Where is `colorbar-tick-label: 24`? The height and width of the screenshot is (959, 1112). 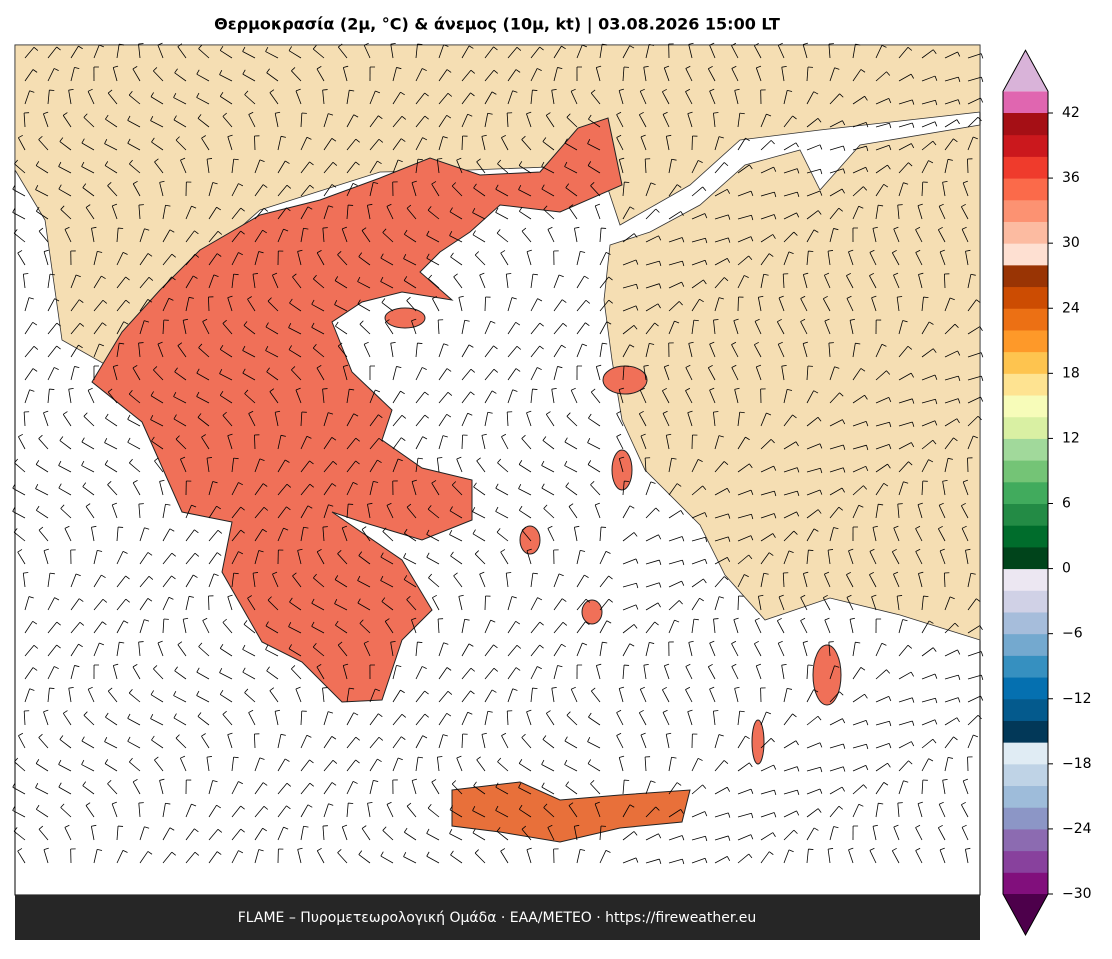 colorbar-tick-label: 24 is located at coordinates (1071, 308).